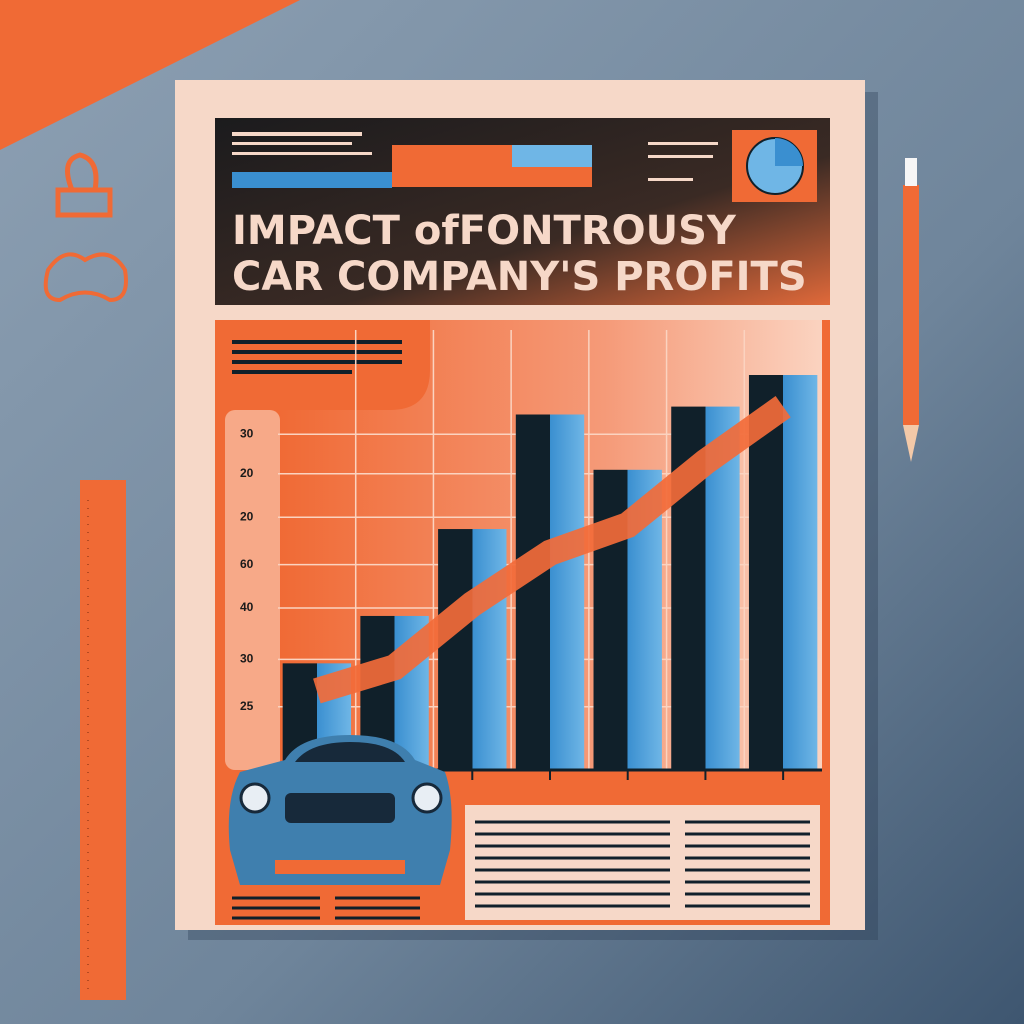 This screenshot has width=1024, height=1024. What do you see at coordinates (412, 166) in the screenshot?
I see `header-color-strip` at bounding box center [412, 166].